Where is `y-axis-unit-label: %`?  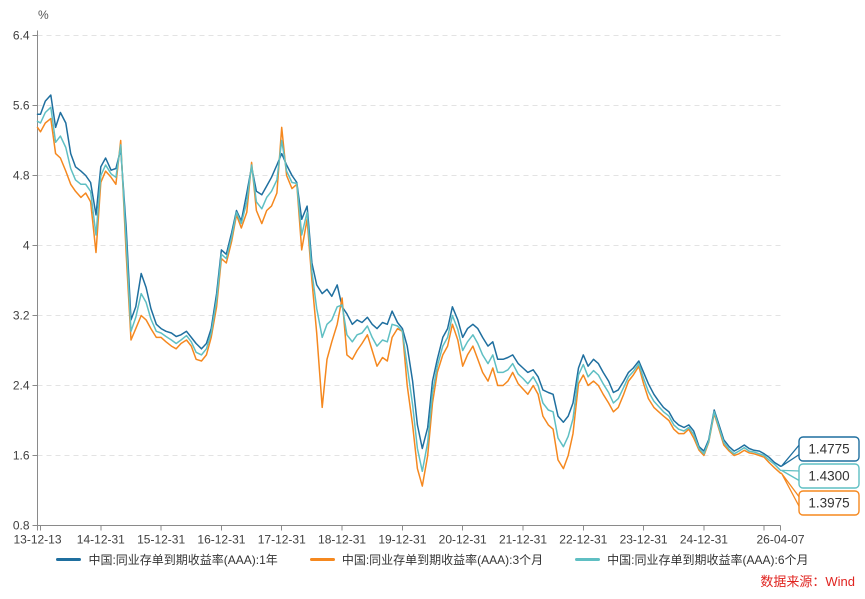 y-axis-unit-label: % is located at coordinates (43, 15).